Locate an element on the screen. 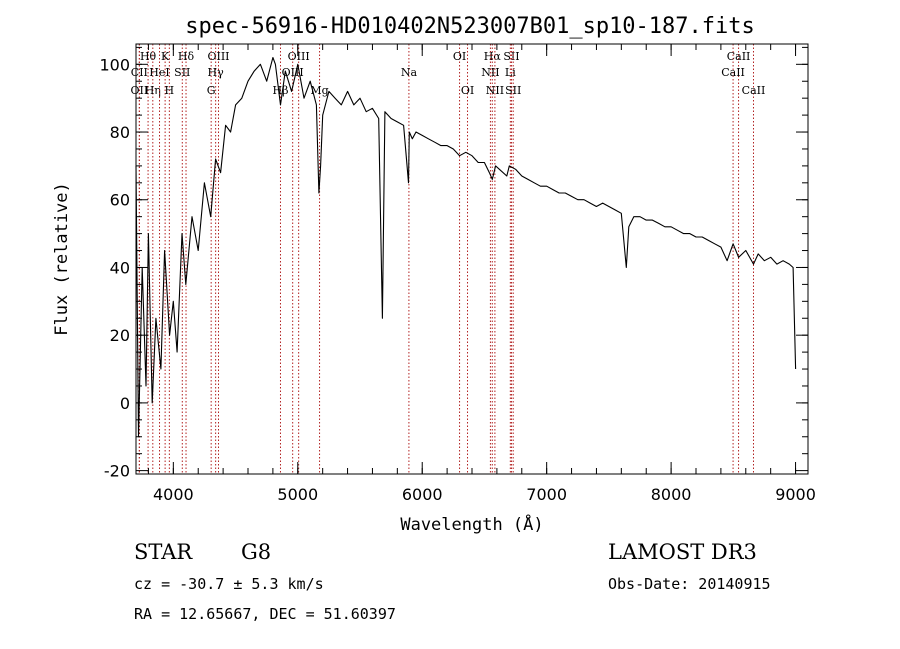 This screenshot has width=900, height=649. line-label: G is located at coordinates (211, 90).